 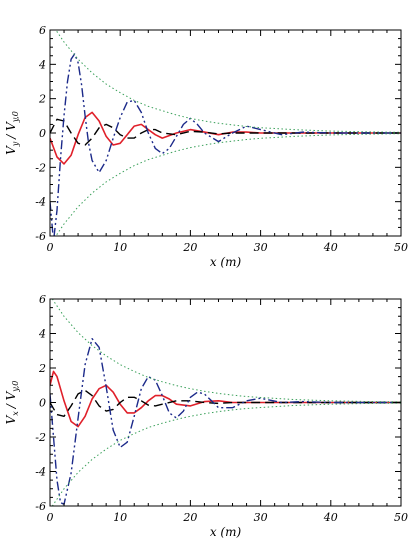 What do you see at coordinates (12, 133) in the screenshot?
I see `y-axis-label: Vy/ Vy,0` at bounding box center [12, 133].